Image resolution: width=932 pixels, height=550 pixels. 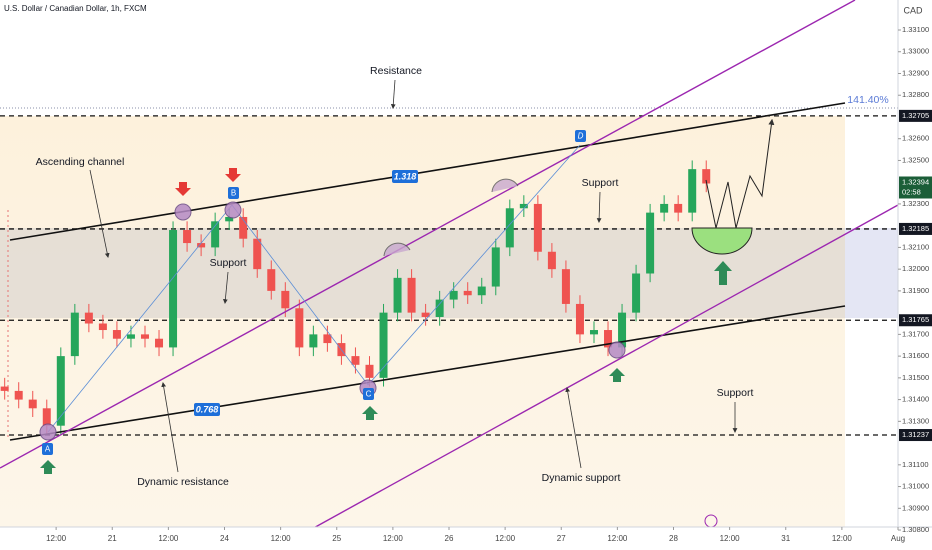 What do you see at coordinates (867, 100) in the screenshot?
I see `annotation: 141.40%` at bounding box center [867, 100].